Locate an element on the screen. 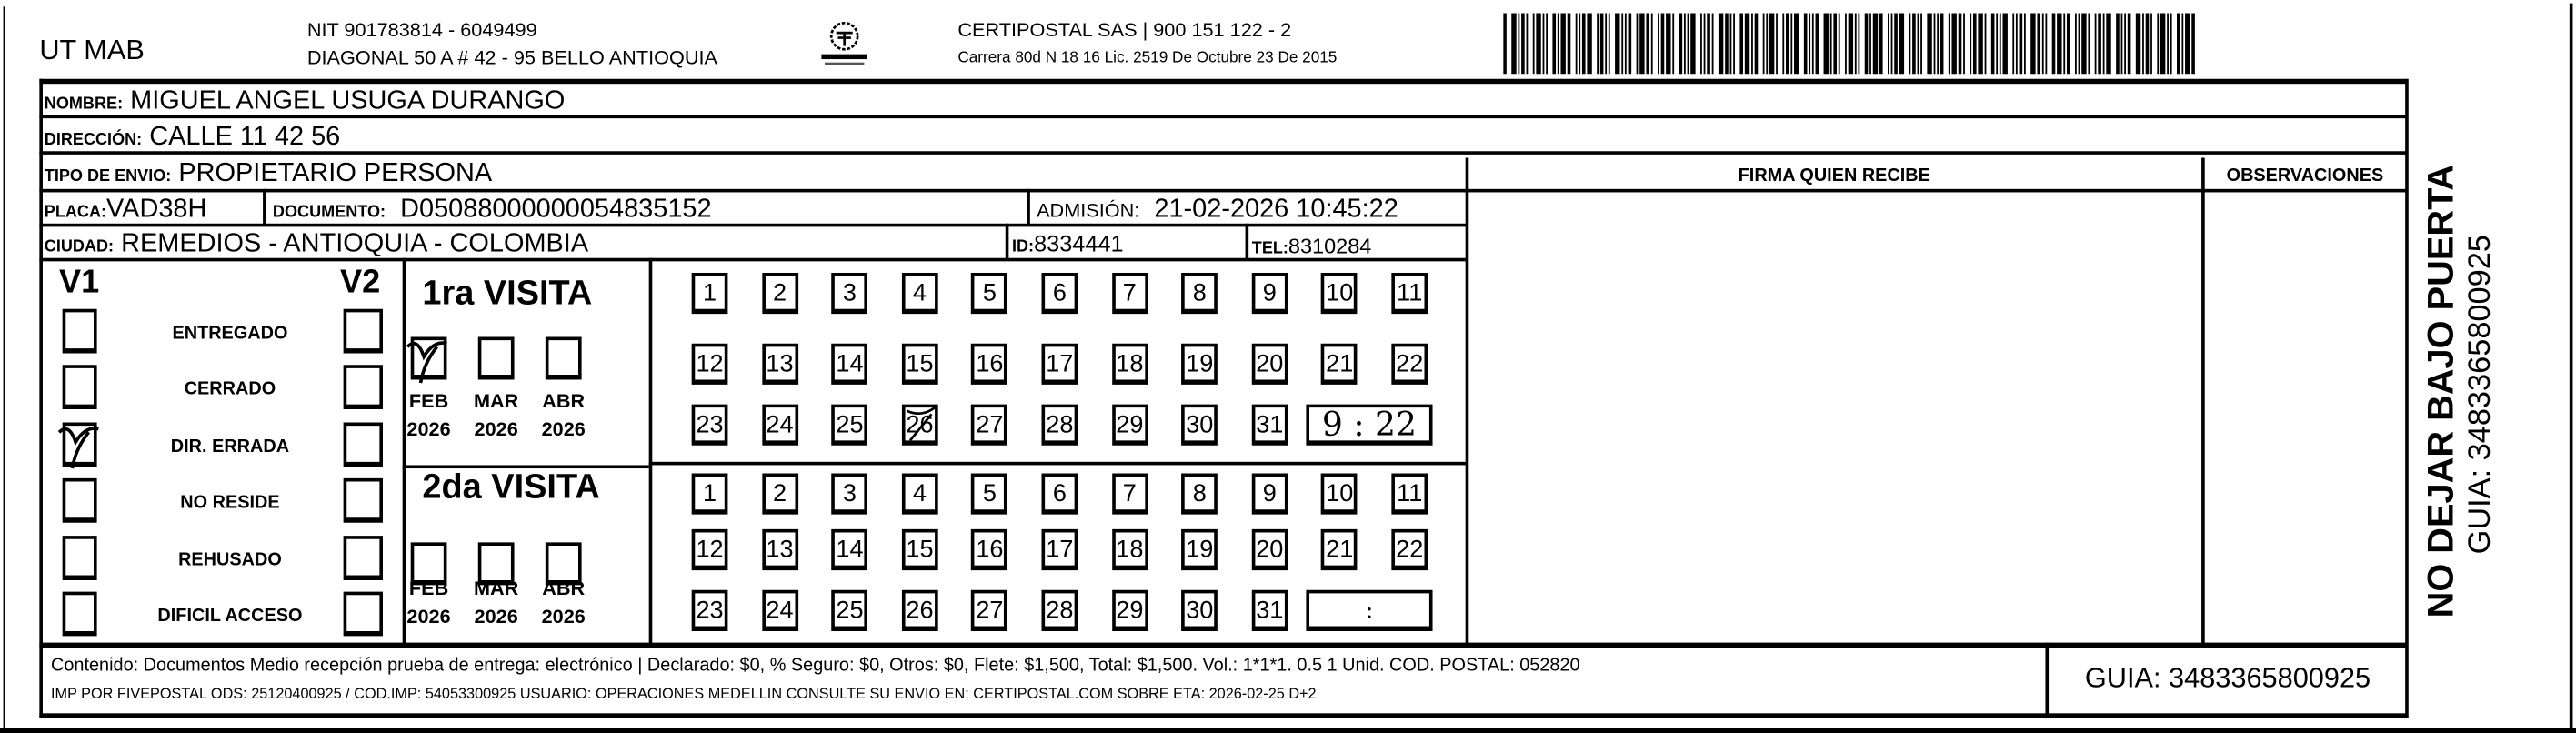 Image resolution: width=2576 pixels, height=733 pixels. visit-2-title: 2da VISITA is located at coordinates (511, 488).